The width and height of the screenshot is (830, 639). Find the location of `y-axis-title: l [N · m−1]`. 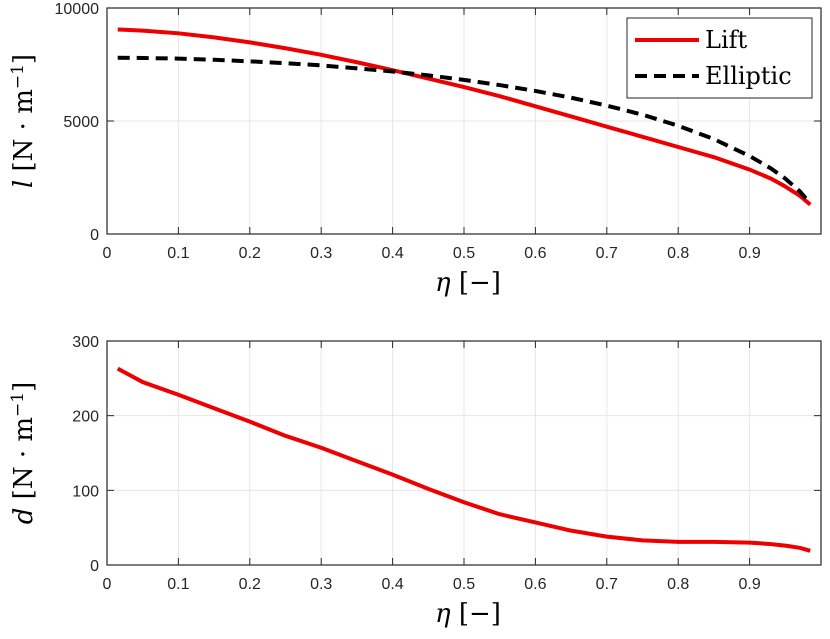

y-axis-title: l [N · m−1] is located at coordinates (23, 121).